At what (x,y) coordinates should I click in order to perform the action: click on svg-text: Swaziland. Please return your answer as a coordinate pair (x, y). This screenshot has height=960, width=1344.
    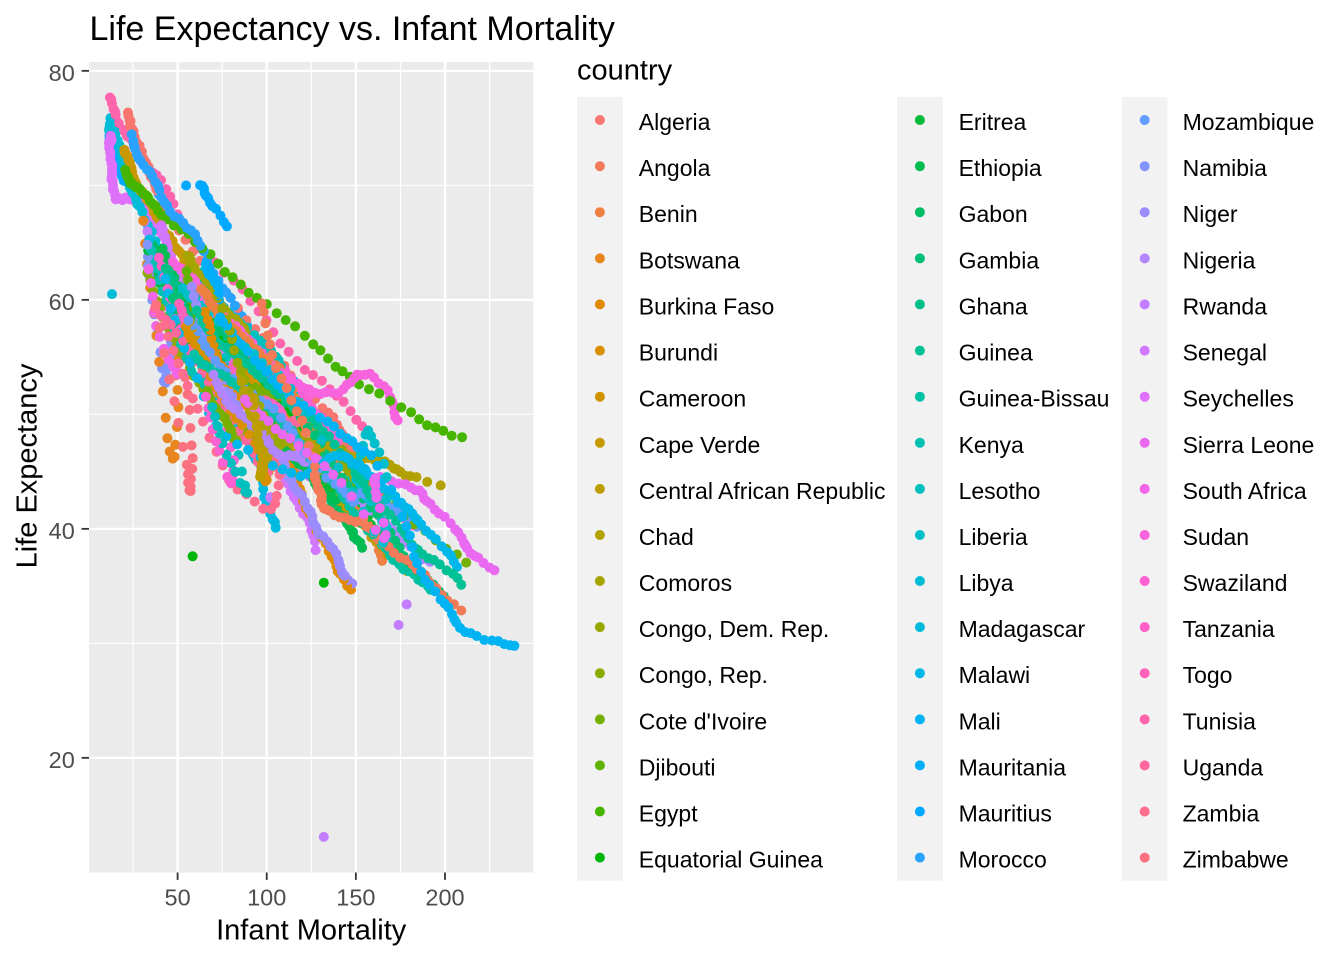
    Looking at the image, I should click on (1235, 583).